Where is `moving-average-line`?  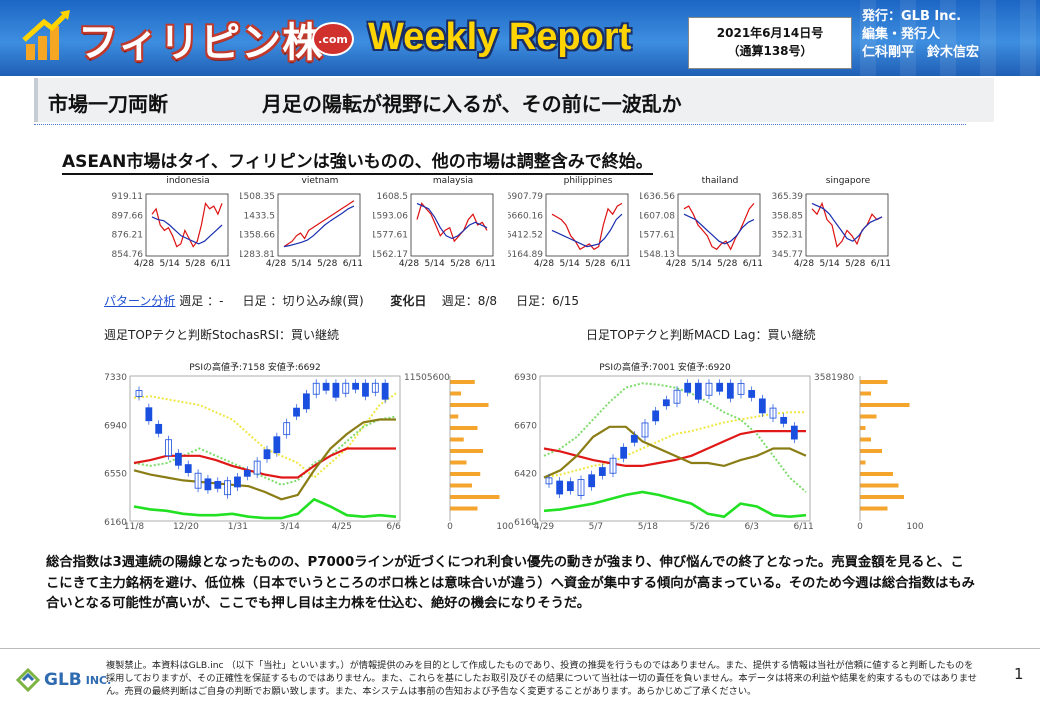
moving-average-line is located at coordinates (674, 448).